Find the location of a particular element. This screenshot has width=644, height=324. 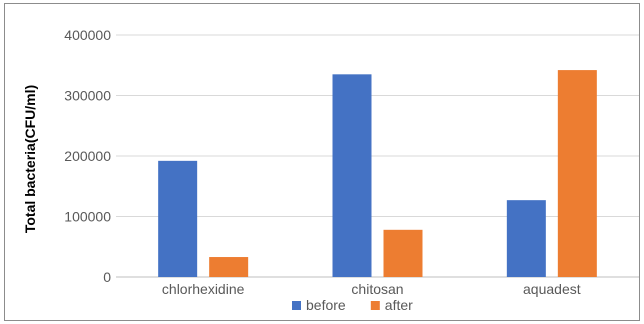

bar-after-chitosan is located at coordinates (403, 253).